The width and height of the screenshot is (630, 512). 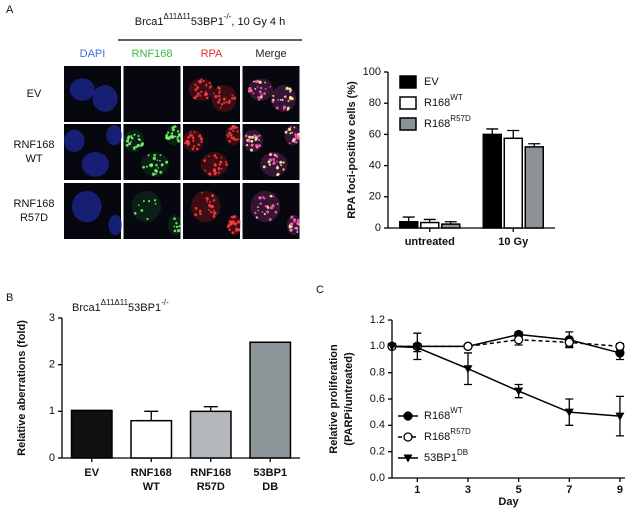 What do you see at coordinates (468, 490) in the screenshot?
I see `x-tick-label: 3` at bounding box center [468, 490].